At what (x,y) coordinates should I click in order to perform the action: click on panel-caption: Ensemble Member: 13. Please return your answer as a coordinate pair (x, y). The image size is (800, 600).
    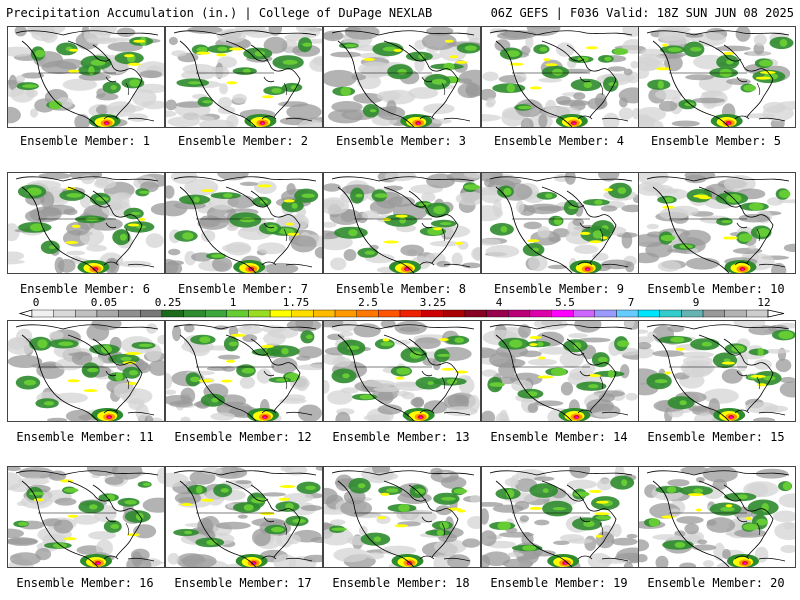
    Looking at the image, I should click on (401, 437).